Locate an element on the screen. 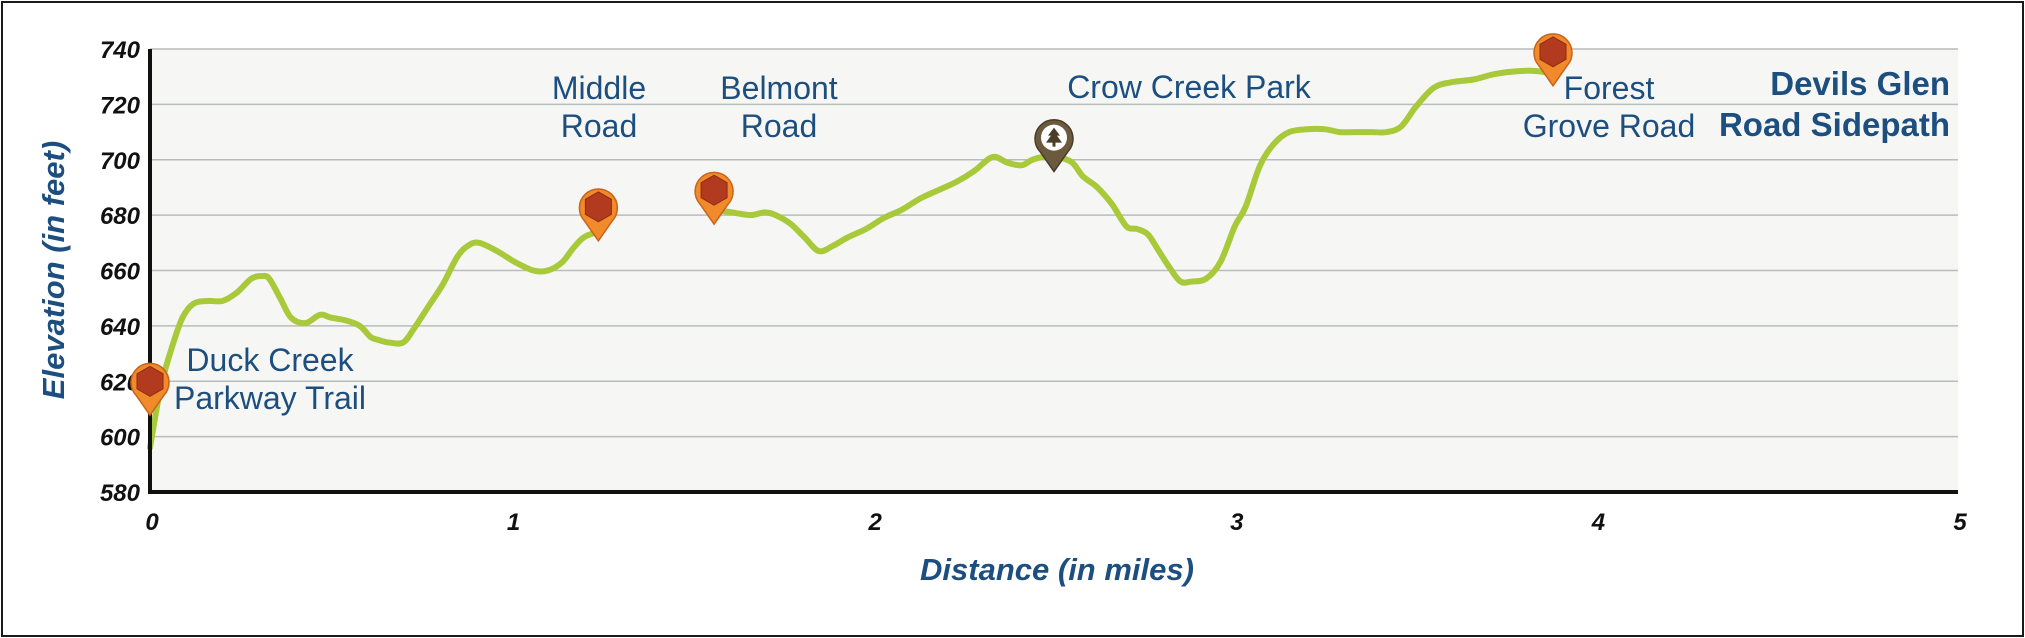  y-tick-label: 700 is located at coordinates (120, 161).